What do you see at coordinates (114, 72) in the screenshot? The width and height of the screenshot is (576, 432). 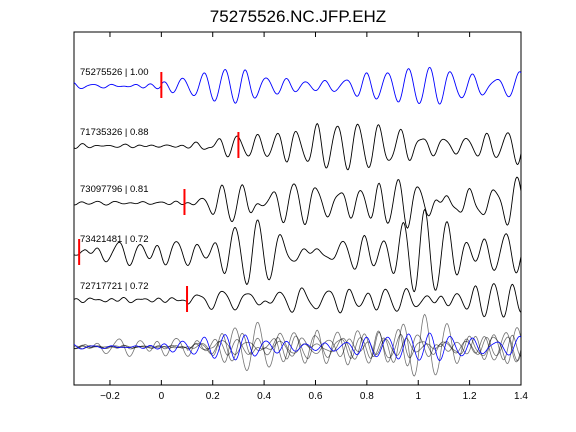 I see `trace-label: 75275526 | 1.00` at bounding box center [114, 72].